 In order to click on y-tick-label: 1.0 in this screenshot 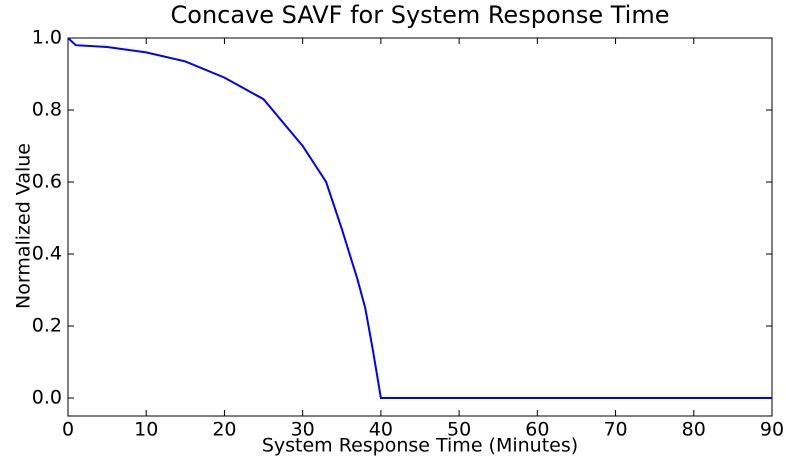, I will do `click(47, 38)`.